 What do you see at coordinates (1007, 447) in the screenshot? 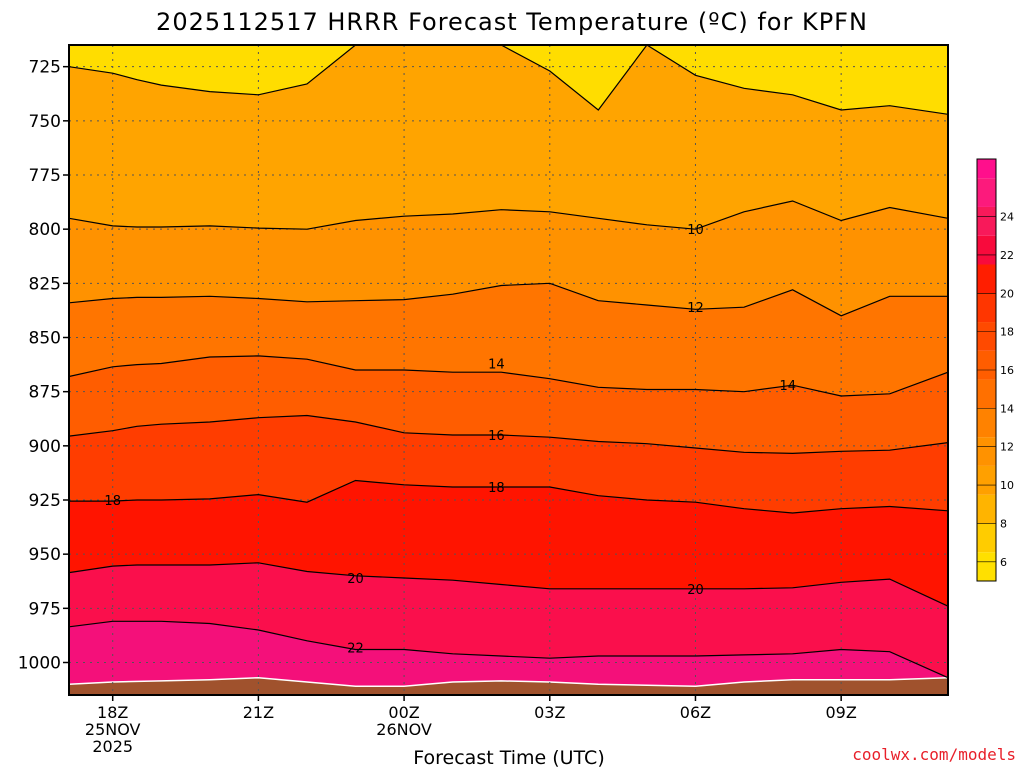
I see `colorbar-tick-label-12: 12` at bounding box center [1007, 447].